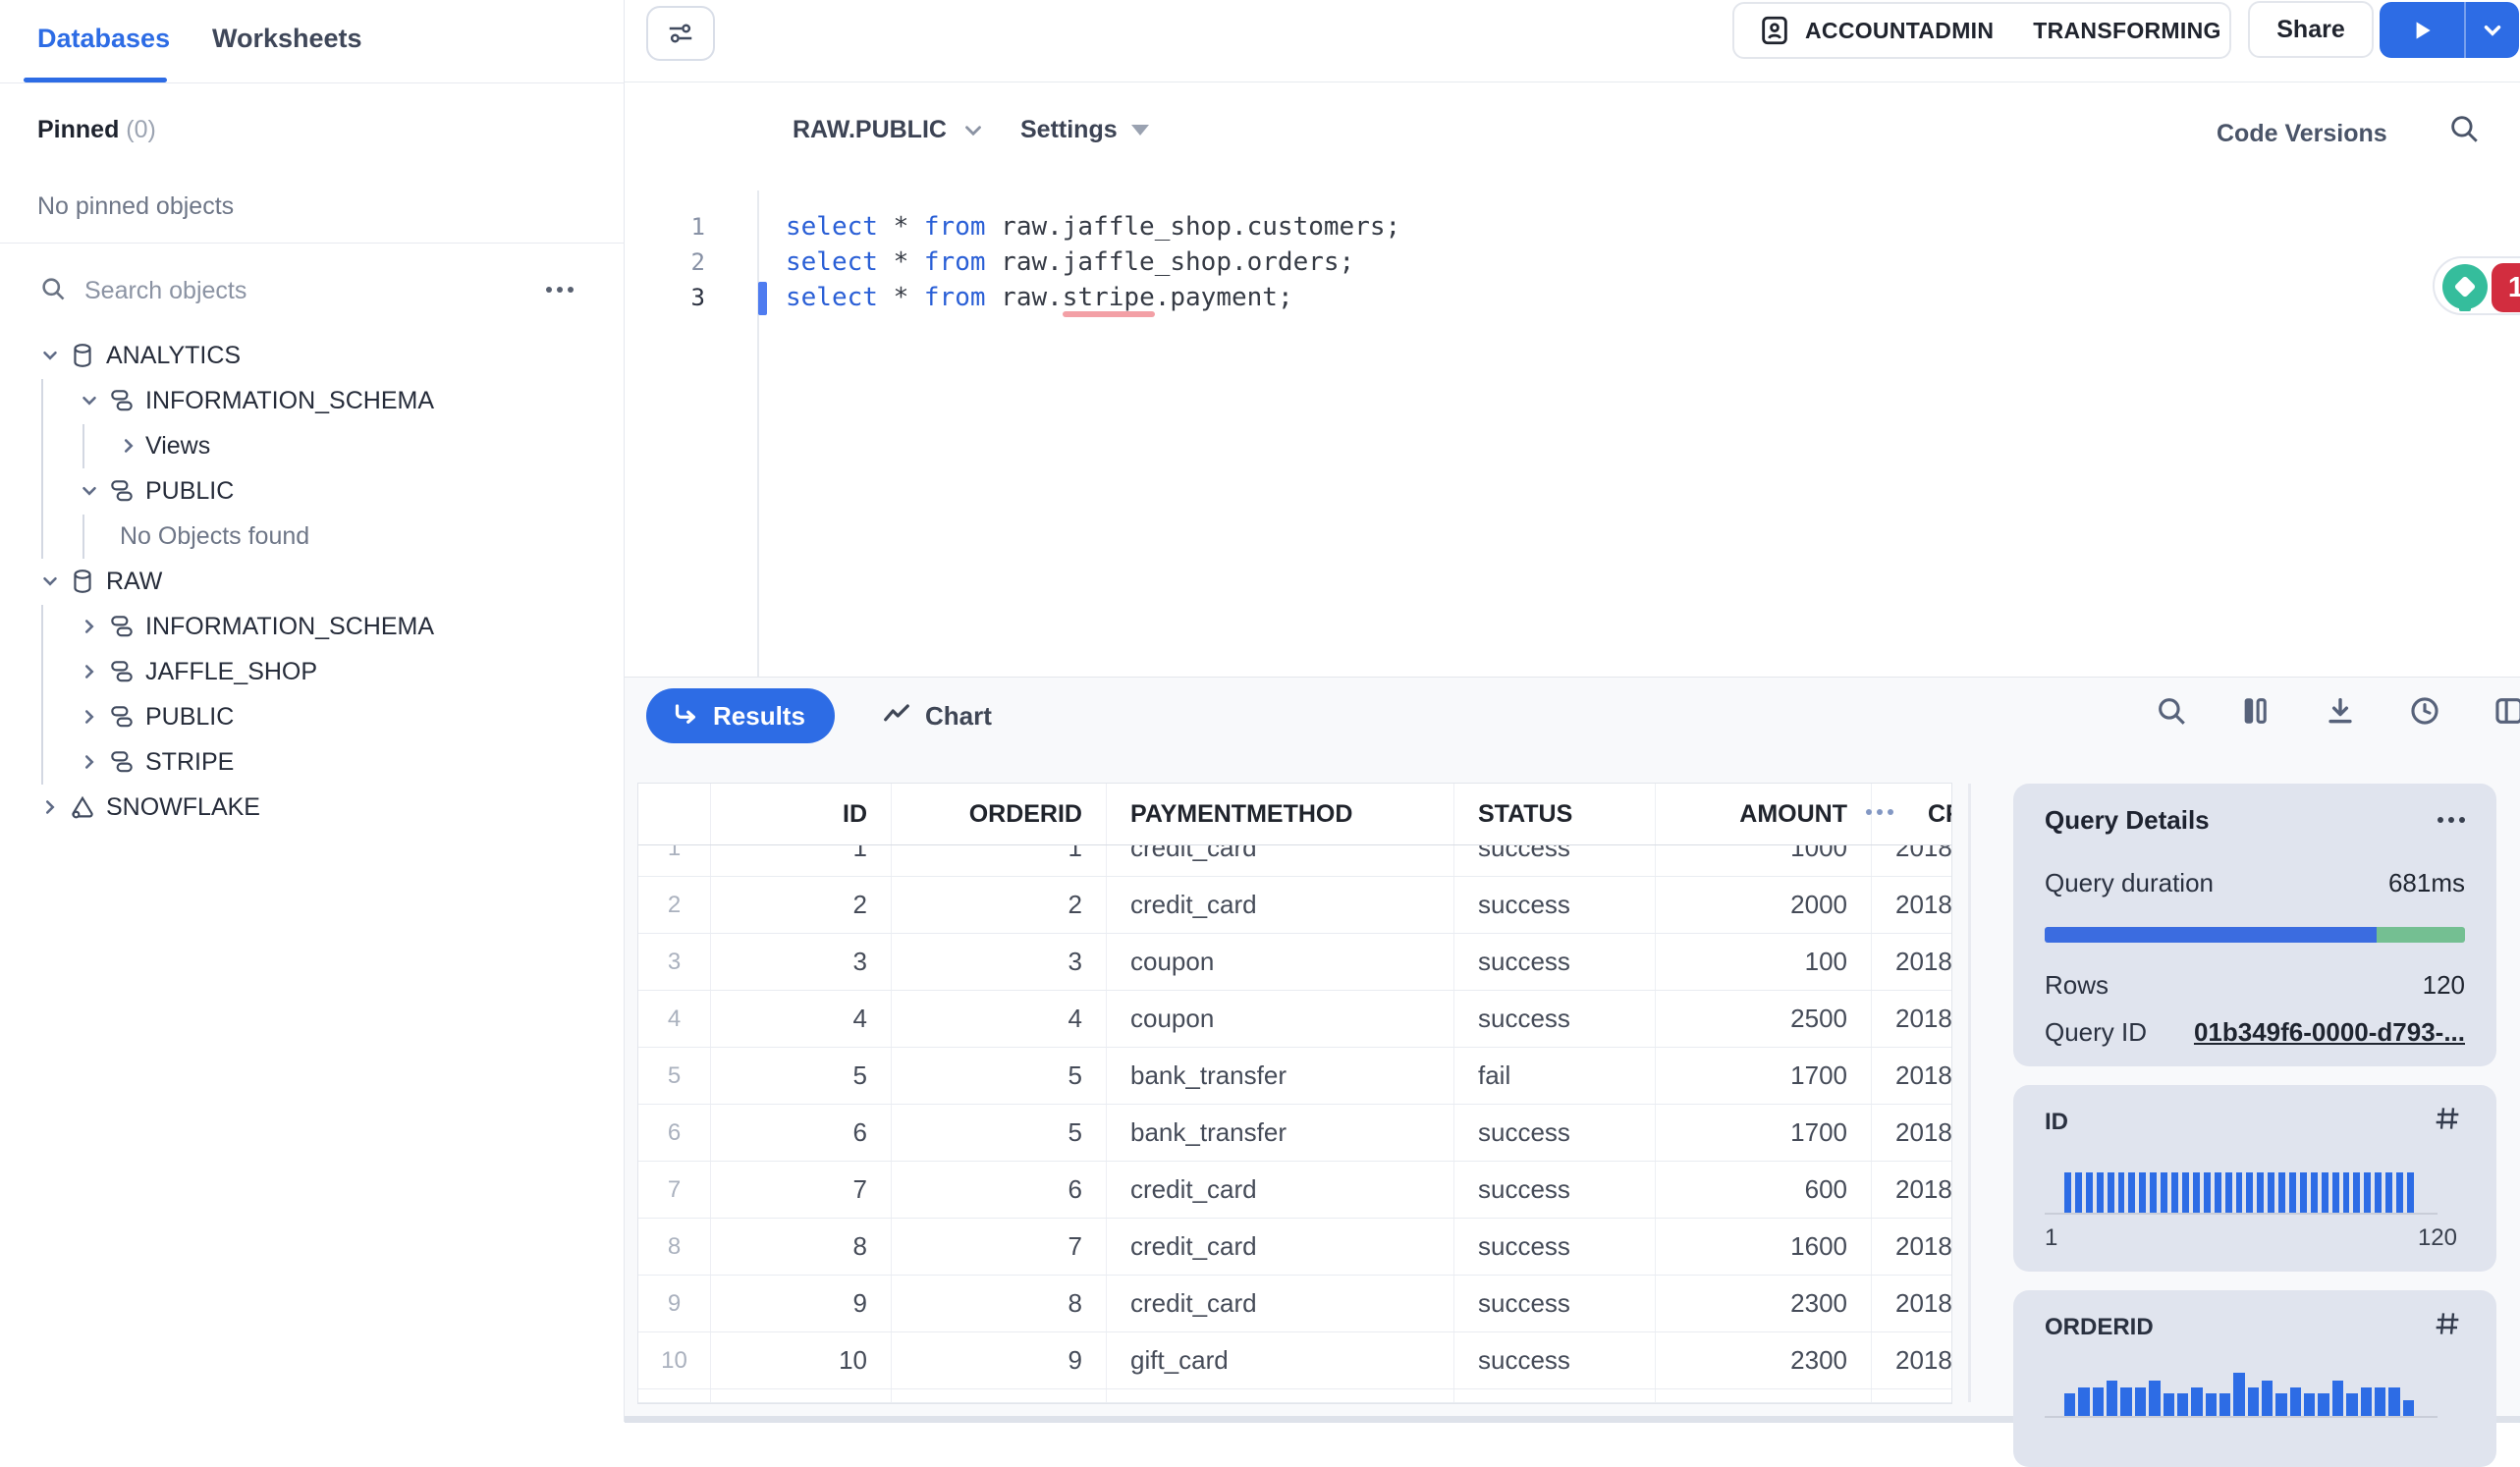 The height and width of the screenshot is (1467, 2520). What do you see at coordinates (999, 1019) in the screenshot?
I see `cell-orderid: 4` at bounding box center [999, 1019].